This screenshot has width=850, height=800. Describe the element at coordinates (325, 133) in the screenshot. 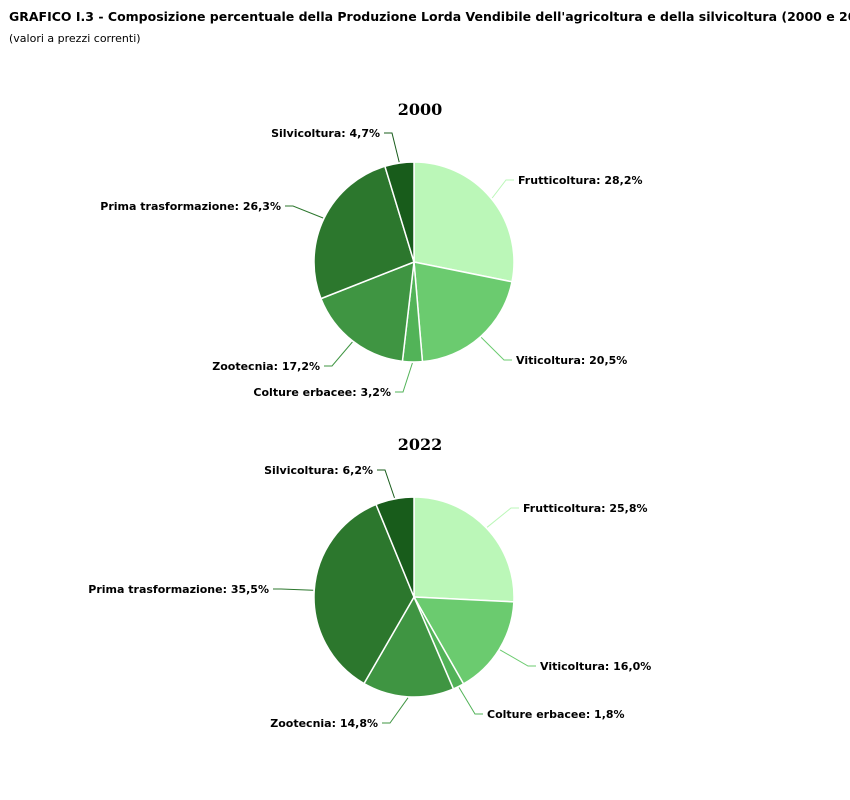

I see `label-silvicoltura: Silvicoltura: 4,7%` at that location.